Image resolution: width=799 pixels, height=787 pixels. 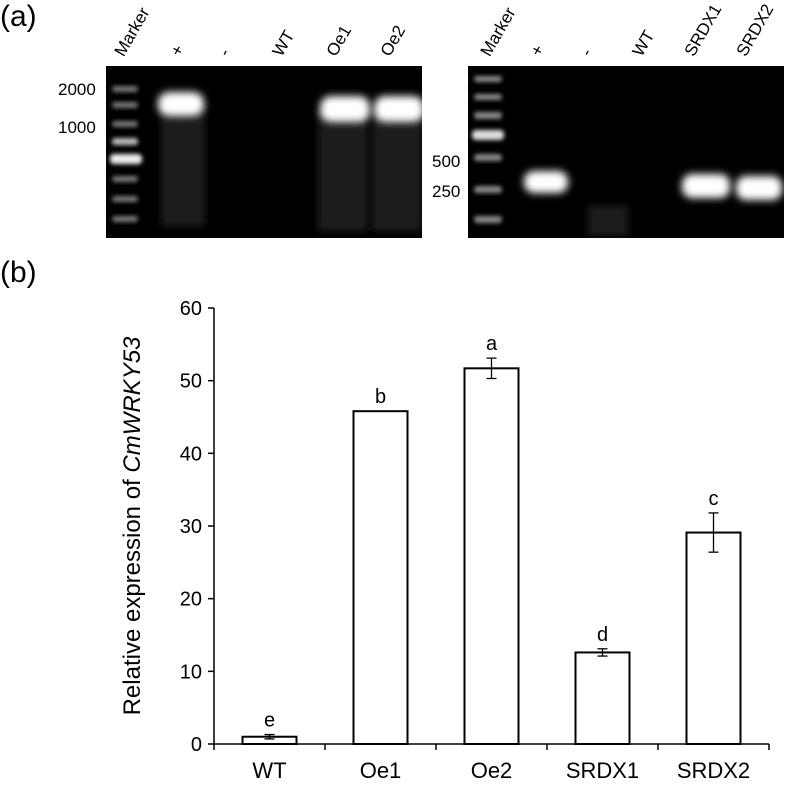 What do you see at coordinates (488, 149) in the screenshot?
I see `marker-ladder-right` at bounding box center [488, 149].